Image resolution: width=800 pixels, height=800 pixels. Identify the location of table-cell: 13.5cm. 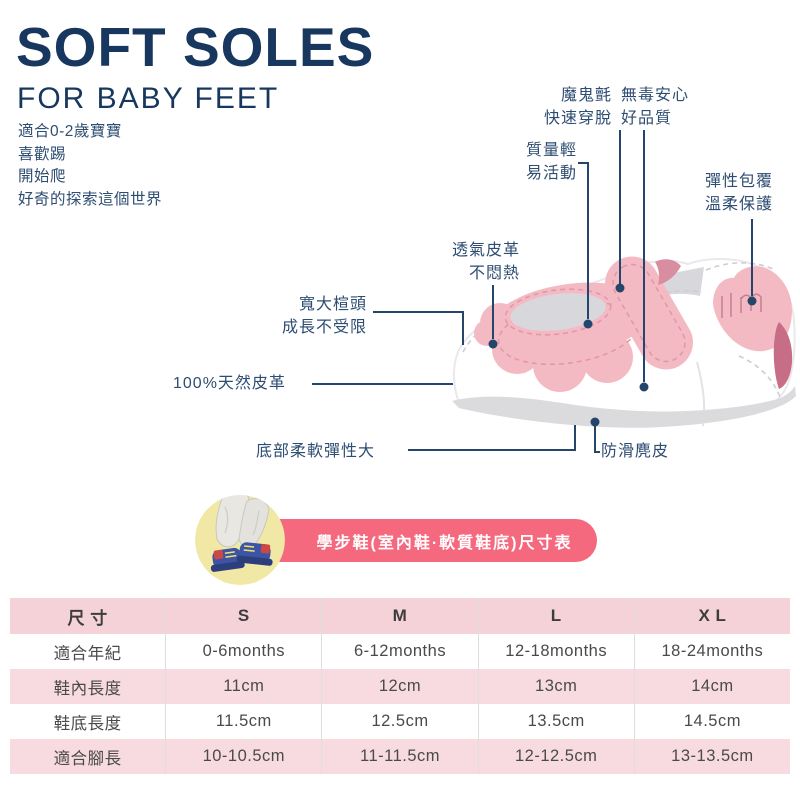
(556, 721).